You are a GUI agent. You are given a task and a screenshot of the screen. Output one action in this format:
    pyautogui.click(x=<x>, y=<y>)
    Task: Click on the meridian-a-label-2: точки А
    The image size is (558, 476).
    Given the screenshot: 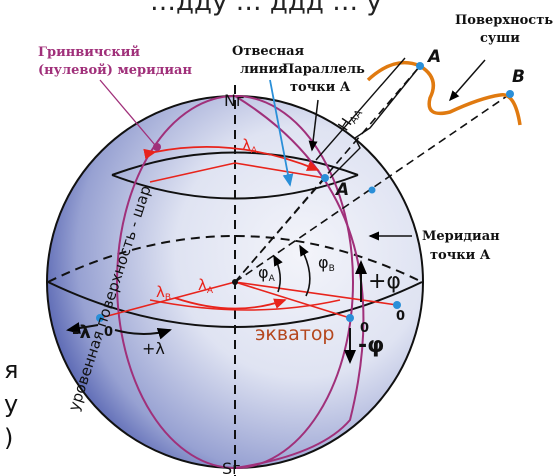 What is the action you would take?
    pyautogui.click(x=460, y=255)
    